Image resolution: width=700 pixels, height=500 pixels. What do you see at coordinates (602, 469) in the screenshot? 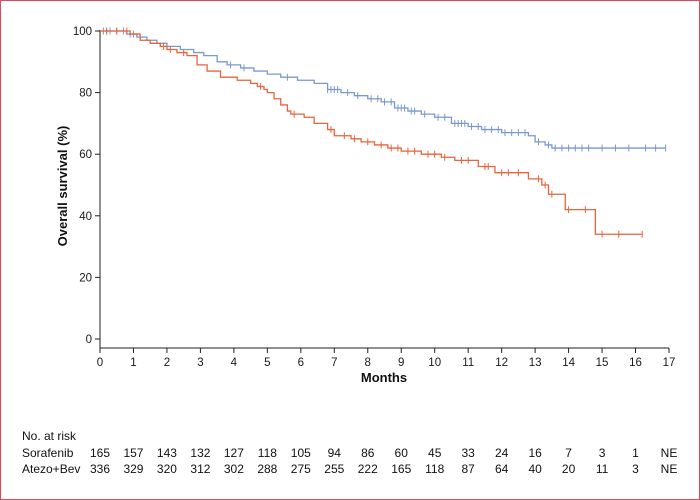
I see `risk-count: 11` at bounding box center [602, 469].